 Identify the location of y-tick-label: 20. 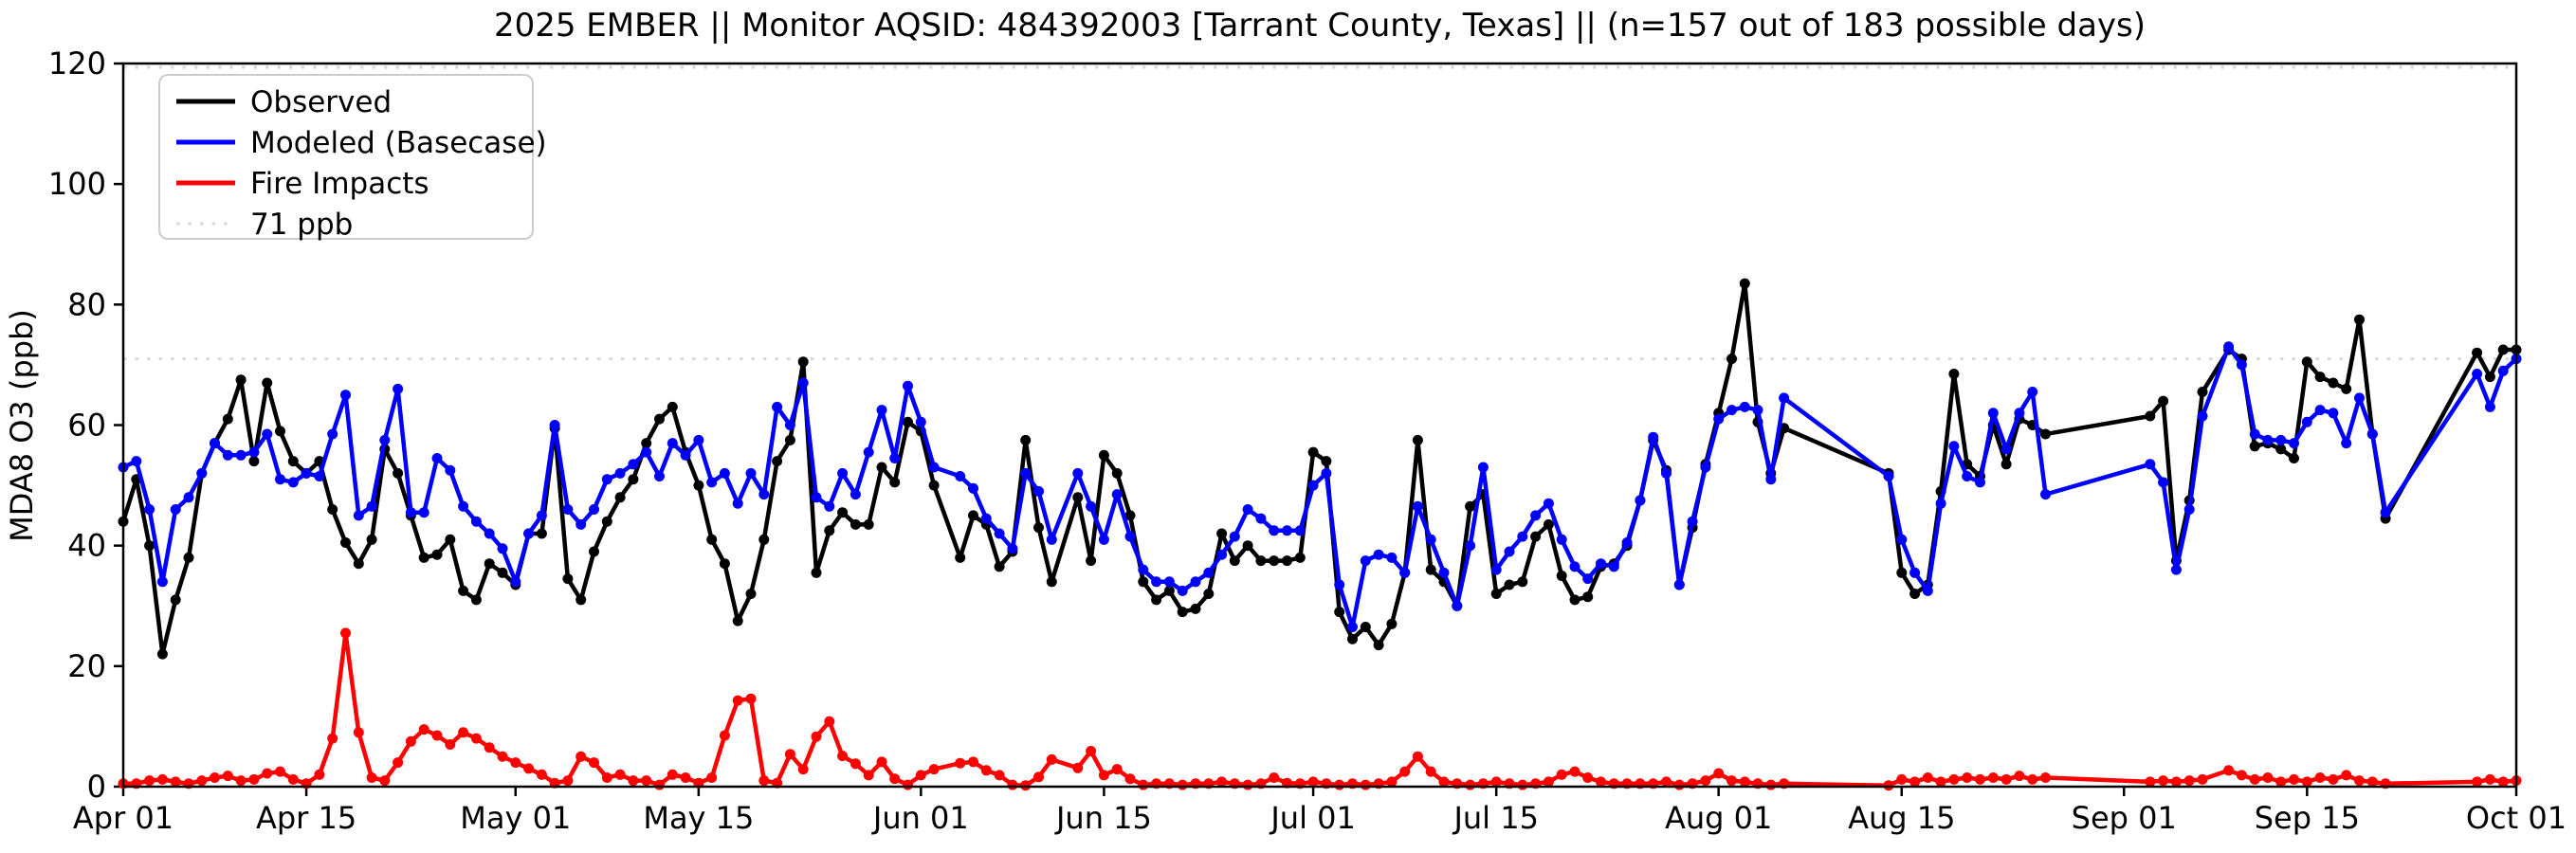
(86, 666).